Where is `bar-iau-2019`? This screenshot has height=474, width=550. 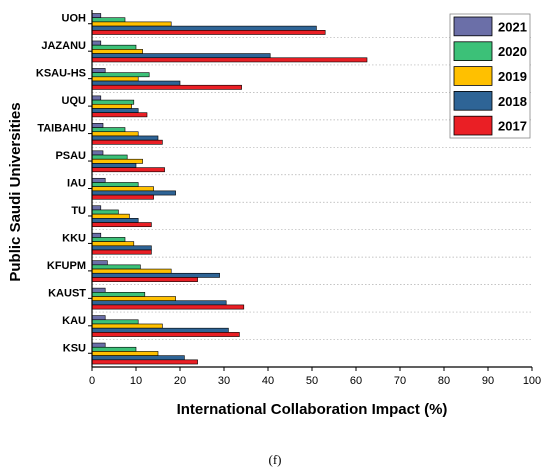 bar-iau-2019 is located at coordinates (122, 189).